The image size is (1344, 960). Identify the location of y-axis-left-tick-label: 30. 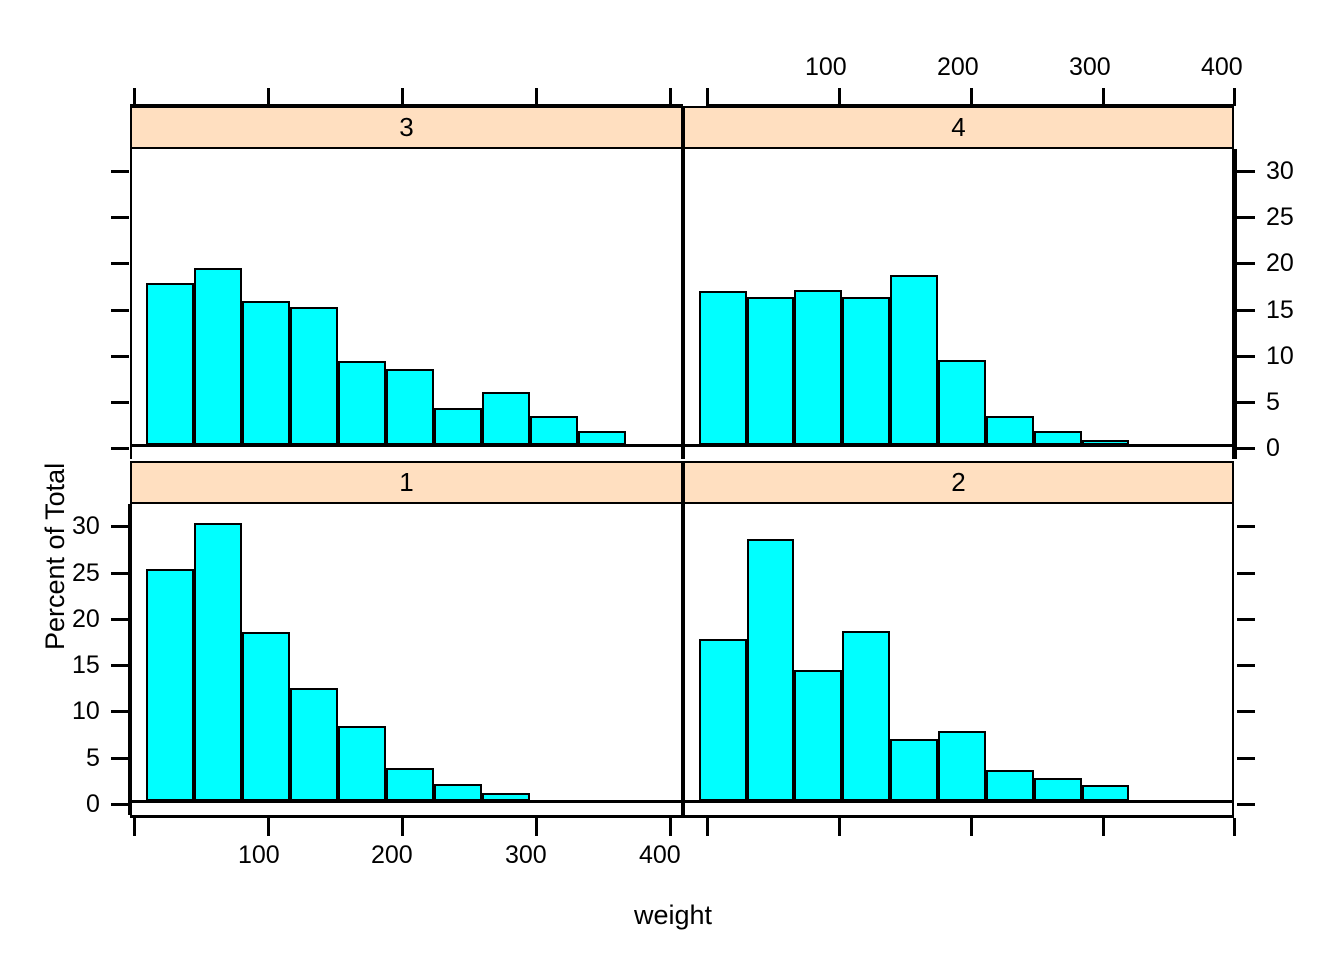
(86, 526).